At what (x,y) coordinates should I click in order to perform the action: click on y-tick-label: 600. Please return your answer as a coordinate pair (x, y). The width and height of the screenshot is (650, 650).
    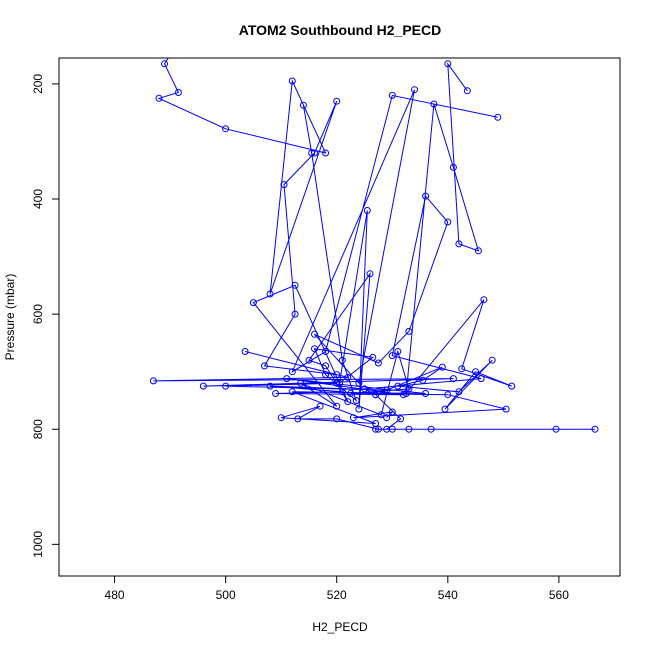
    Looking at the image, I should click on (38, 314).